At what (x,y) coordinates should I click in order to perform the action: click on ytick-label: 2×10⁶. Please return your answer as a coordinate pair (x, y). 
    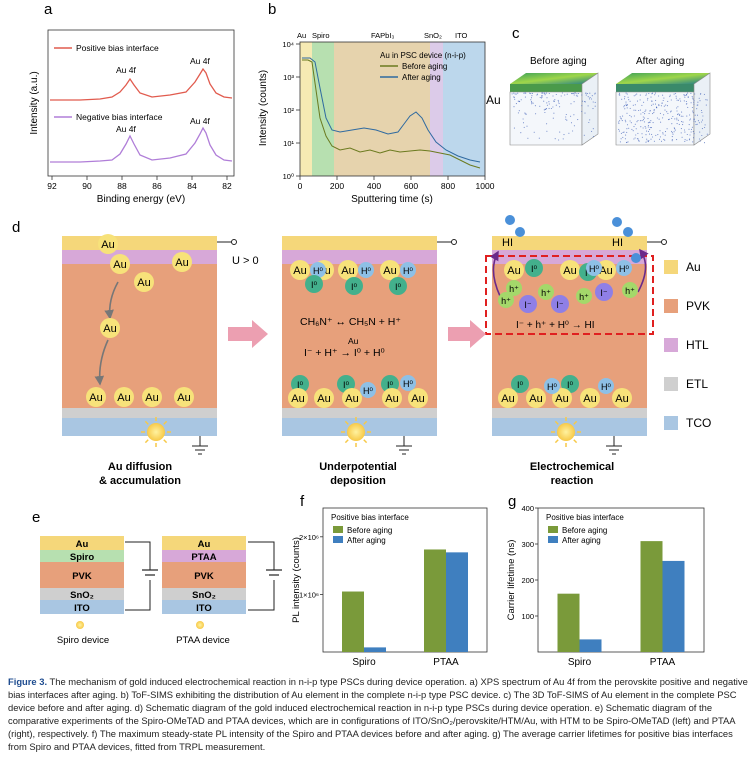
    Looking at the image, I should click on (309, 537).